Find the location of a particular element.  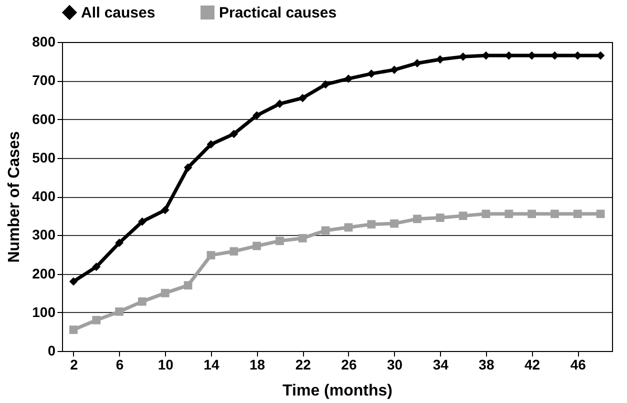

y-tick-label: 500 is located at coordinates (44, 157).